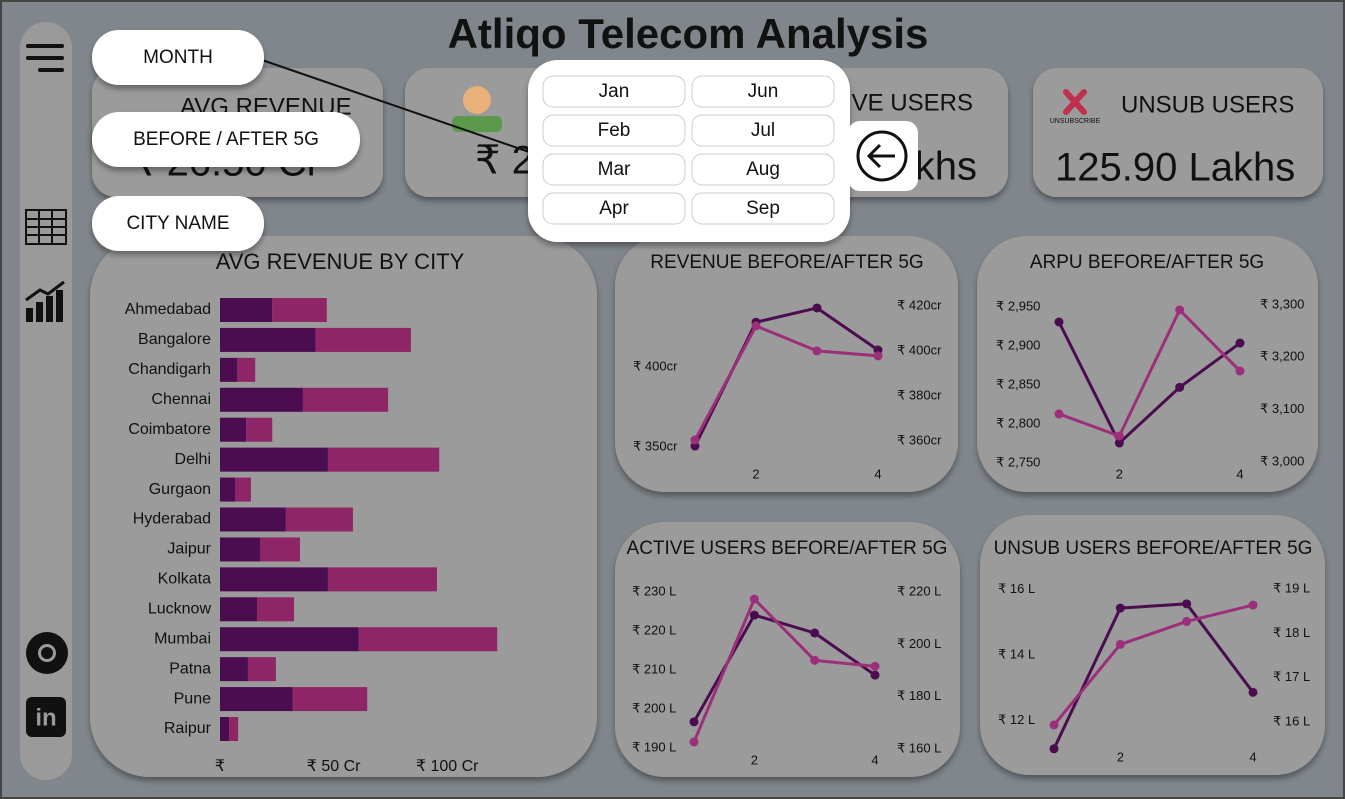 This screenshot has height=799, width=1345. I want to click on x-tick-label: ₹, so click(220, 766).